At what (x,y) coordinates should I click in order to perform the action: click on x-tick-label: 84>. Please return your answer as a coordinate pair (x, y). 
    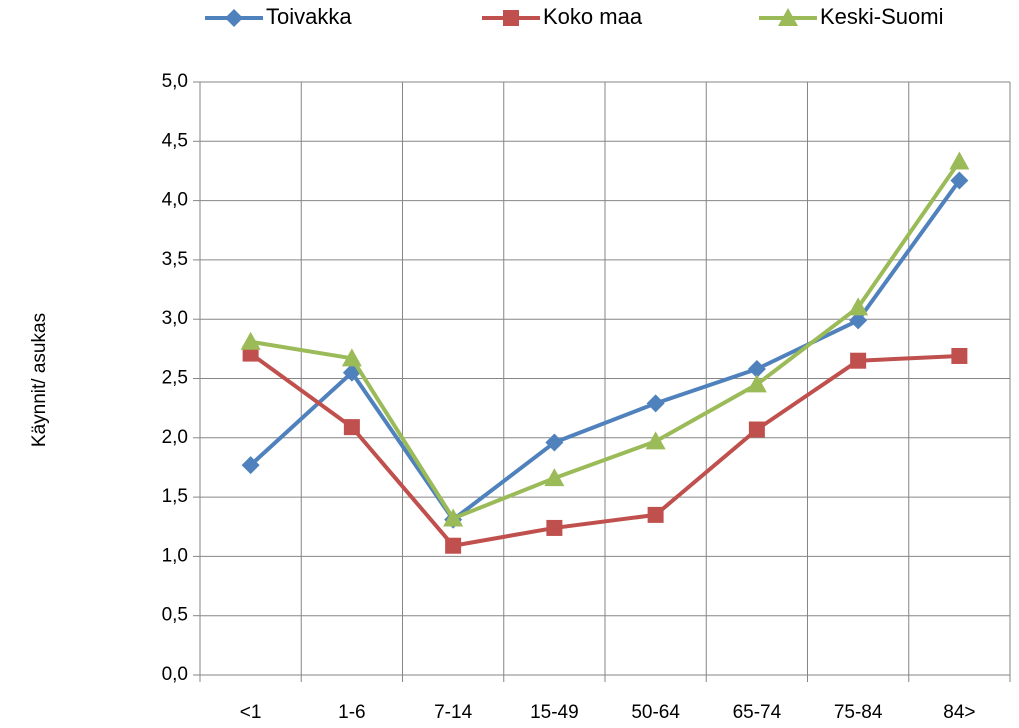
    Looking at the image, I should click on (959, 712).